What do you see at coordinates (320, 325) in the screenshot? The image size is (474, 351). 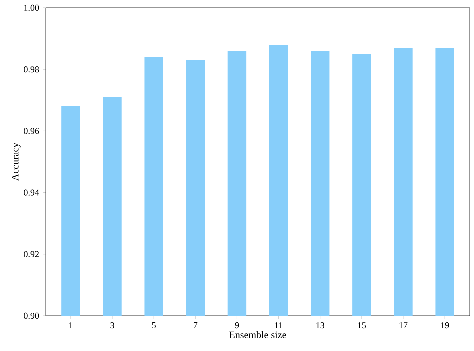 I see `x-tick-label: 13` at bounding box center [320, 325].